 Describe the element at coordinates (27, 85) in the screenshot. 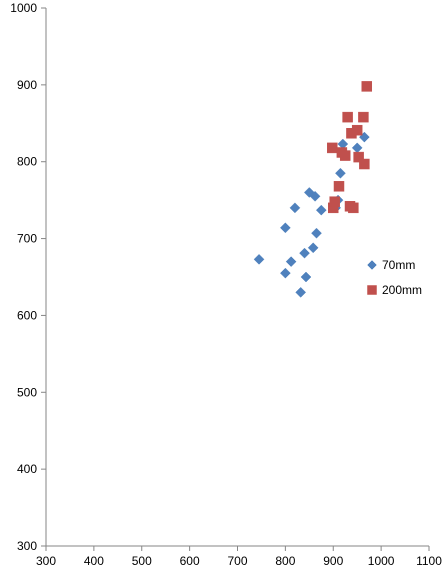

I see `y-tick-label: 900` at that location.